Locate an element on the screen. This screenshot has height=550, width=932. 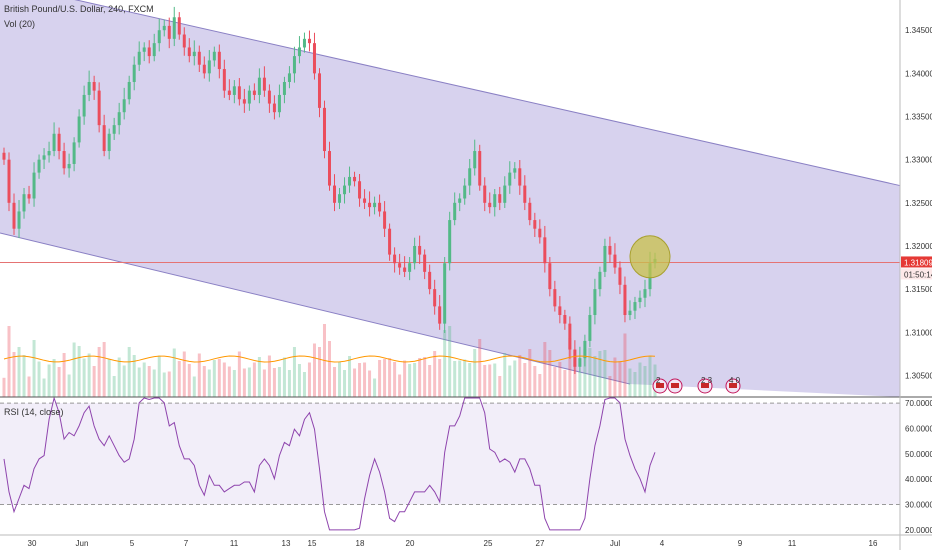
event-marker: 2 3 is located at coordinates (705, 385).